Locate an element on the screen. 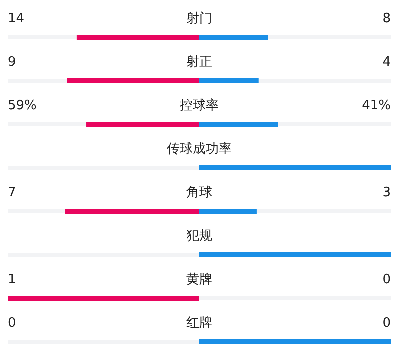 Image resolution: width=404 pixels, height=364 pixels. annotation: 9 is located at coordinates (12, 62).